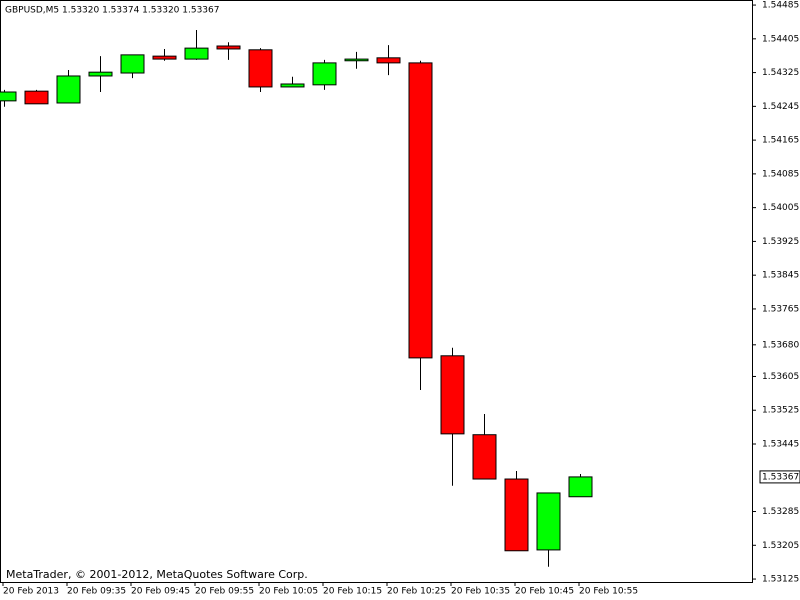 The image size is (800, 600). What do you see at coordinates (480, 592) in the screenshot?
I see `x-tick-label: 20 Feb 10:35` at bounding box center [480, 592].